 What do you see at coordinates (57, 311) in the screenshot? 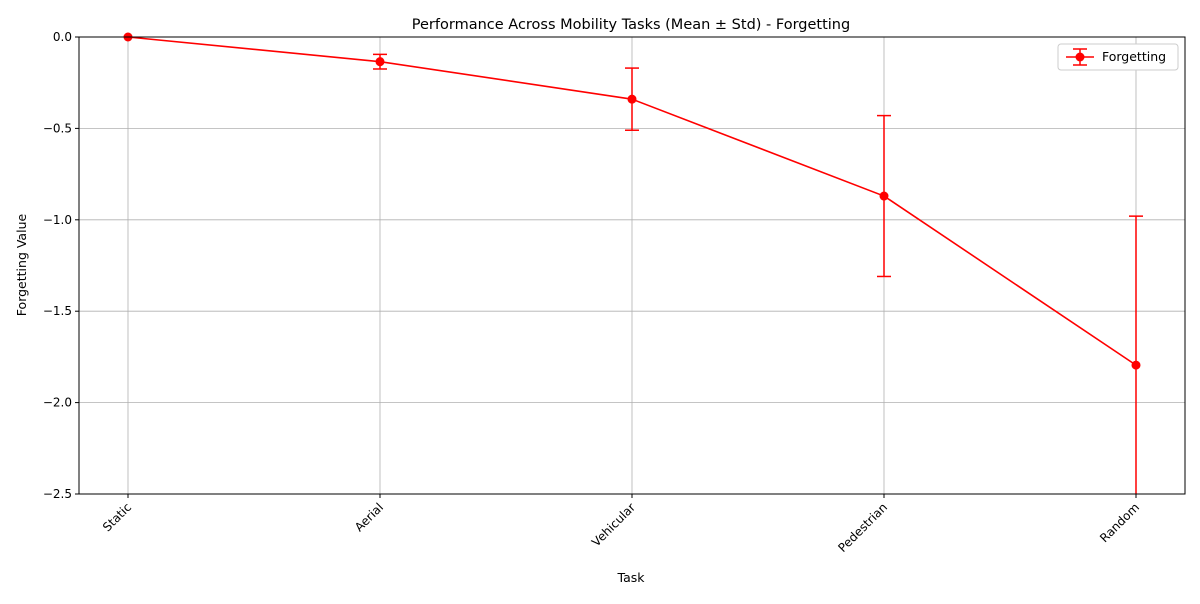
I see `y-tick-label: −1.5` at bounding box center [57, 311].